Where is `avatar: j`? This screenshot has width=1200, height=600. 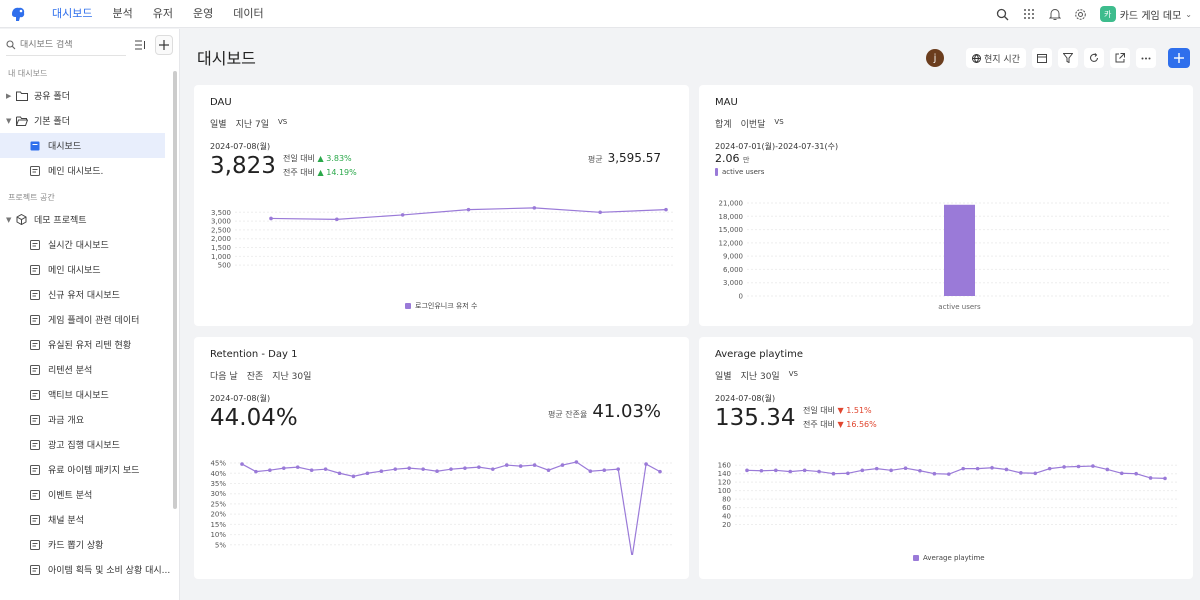 avatar: j is located at coordinates (935, 58).